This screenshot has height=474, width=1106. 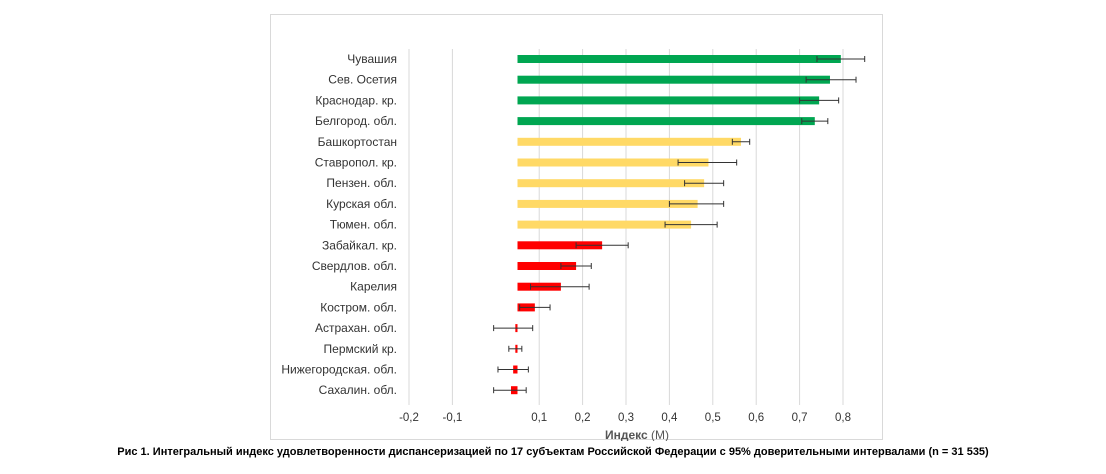 What do you see at coordinates (354, 266) in the screenshot?
I see `category-label: Свердлов. обл.` at bounding box center [354, 266].